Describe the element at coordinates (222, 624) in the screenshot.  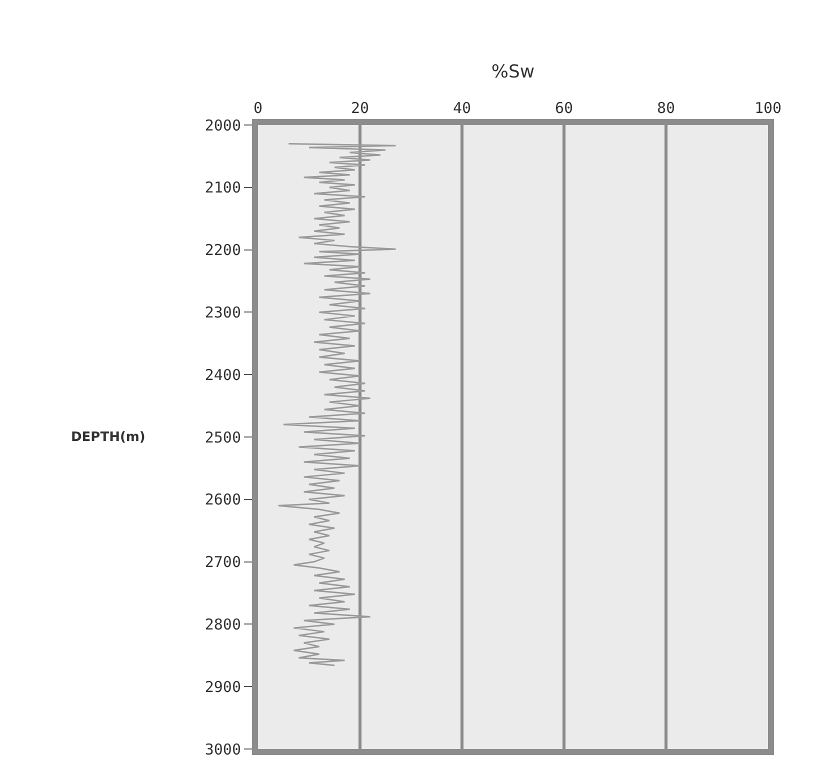
I see `y-tick-label: 2800` at that location.